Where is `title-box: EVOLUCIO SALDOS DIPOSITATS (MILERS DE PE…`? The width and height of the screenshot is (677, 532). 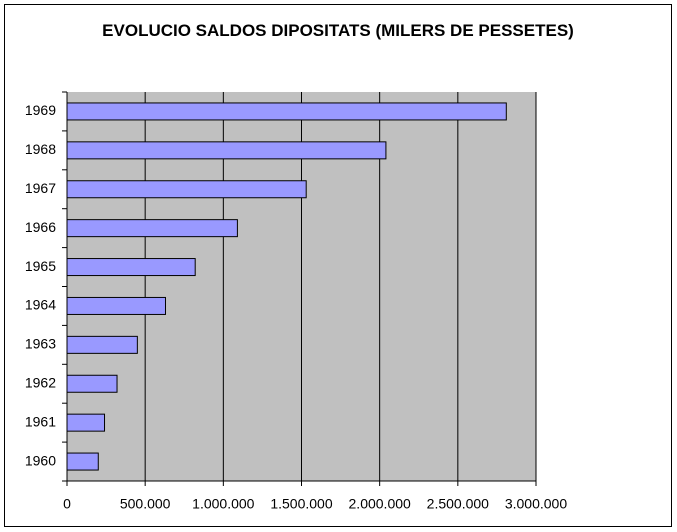
title-box: EVOLUCIO SALDOS DIPOSITATS (MILERS DE PE… is located at coordinates (338, 30).